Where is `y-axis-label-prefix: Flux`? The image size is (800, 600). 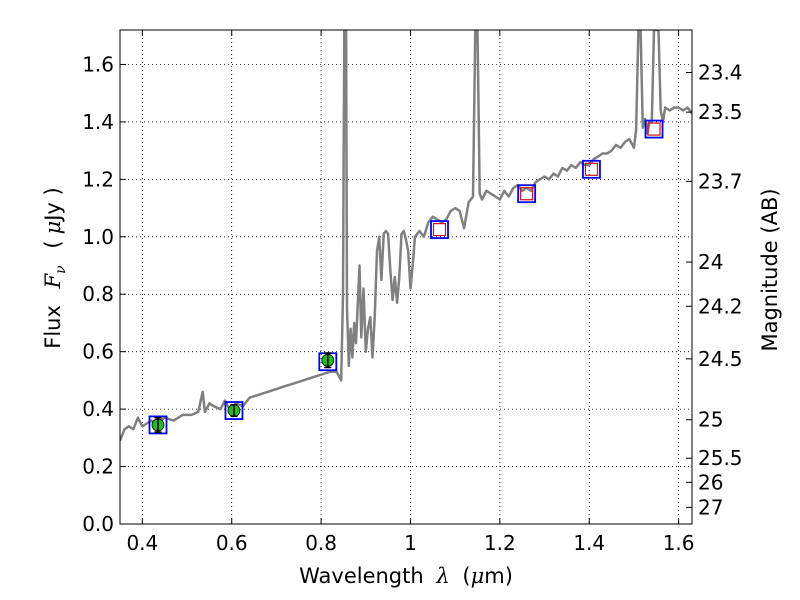 y-axis-label-prefix: Flux is located at coordinates (53, 327).